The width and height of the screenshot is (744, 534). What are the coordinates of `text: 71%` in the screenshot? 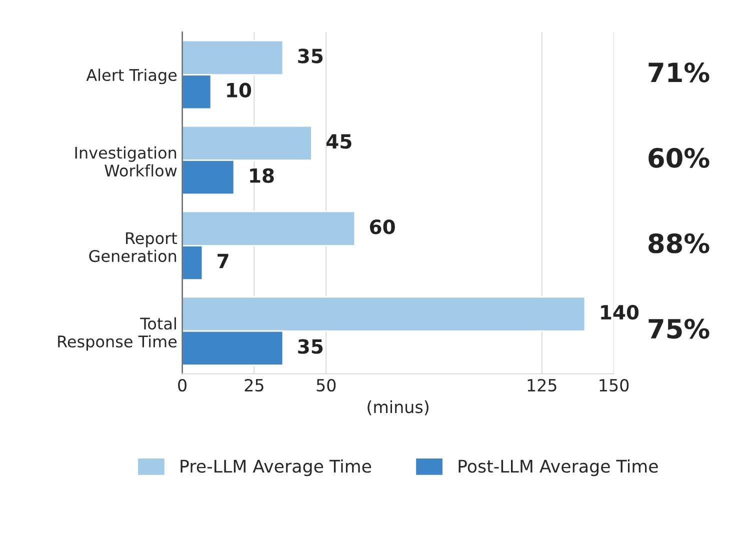 It's located at (679, 72).